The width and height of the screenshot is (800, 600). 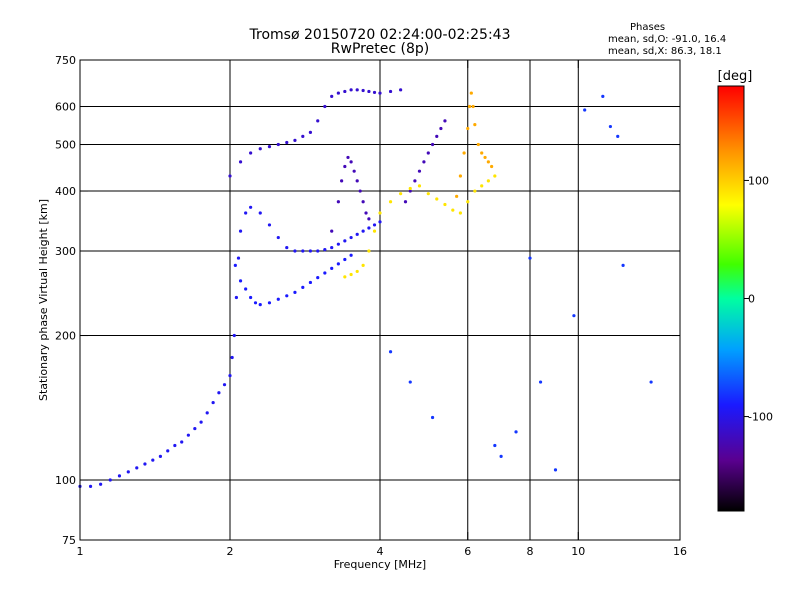 What do you see at coordinates (65, 145) in the screenshot?
I see `y-tick-label: 500` at bounding box center [65, 145].